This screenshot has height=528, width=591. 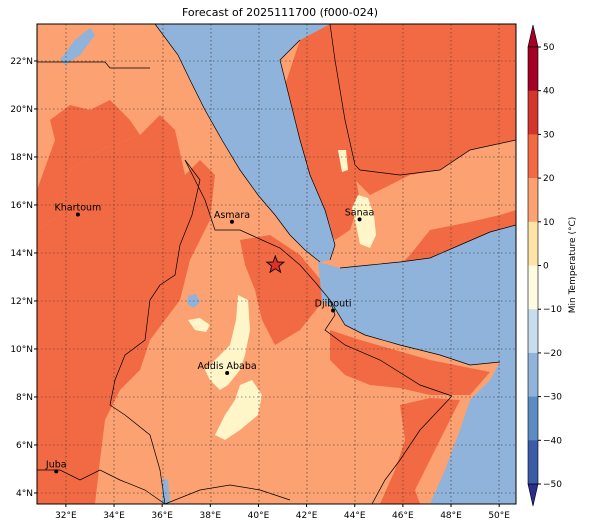 What do you see at coordinates (21, 302) in the screenshot?
I see `lat-tick-label: 12°N` at bounding box center [21, 302].